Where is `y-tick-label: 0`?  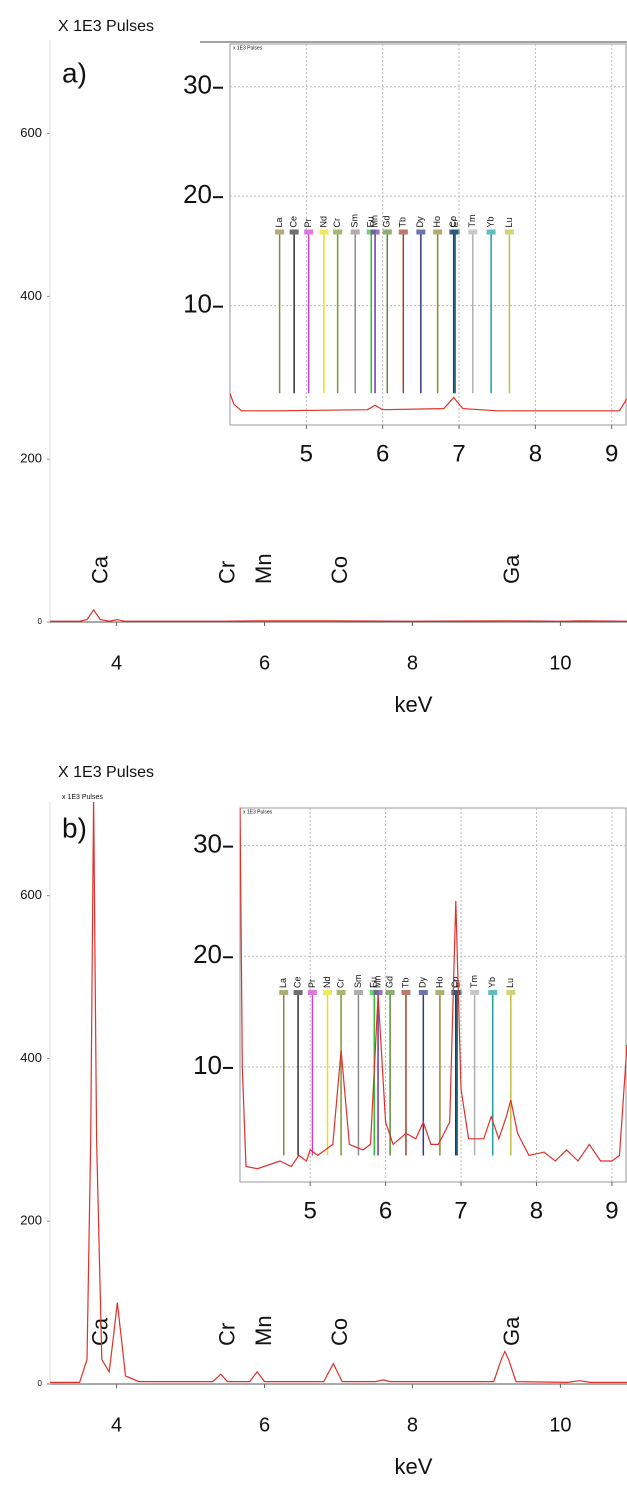
y-tick-label: 0 is located at coordinates (40, 1383).